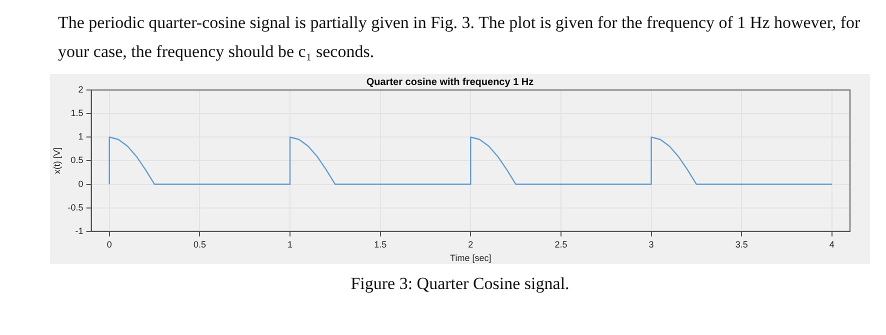  Describe the element at coordinates (471, 258) in the screenshot. I see `x-axis-title: Time [sec]` at that location.